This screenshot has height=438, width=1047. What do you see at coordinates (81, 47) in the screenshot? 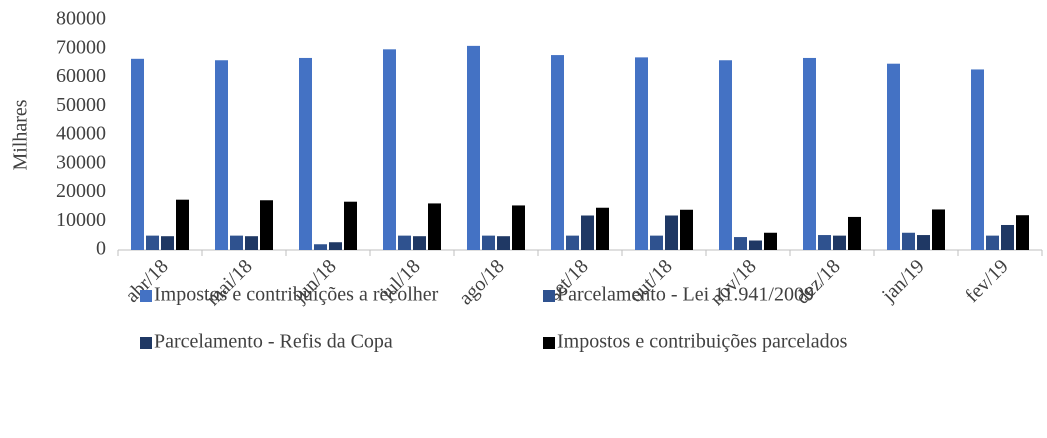
I see `y-tick-label: 70000` at bounding box center [81, 47].